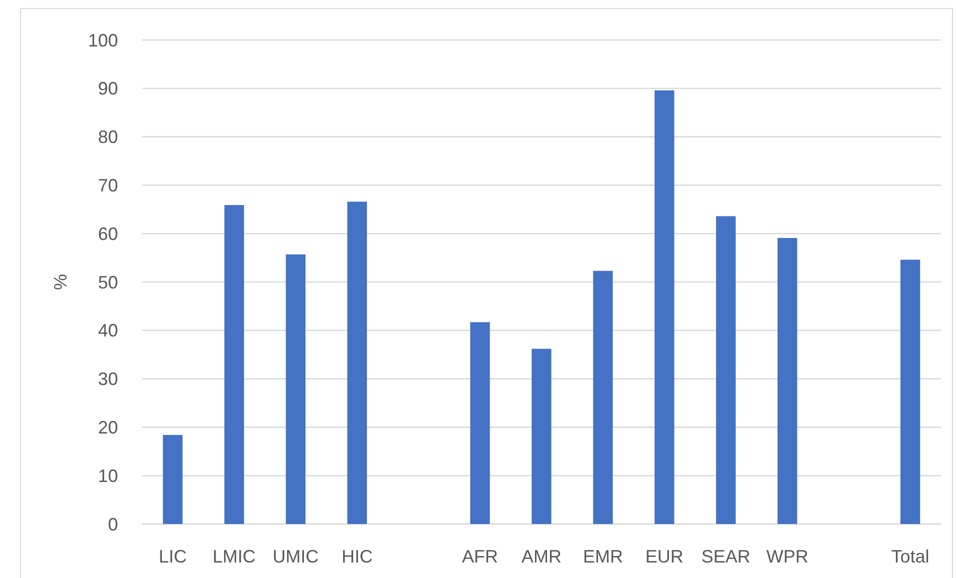  Describe the element at coordinates (602, 556) in the screenshot. I see `x-tick-label: EMR` at that location.